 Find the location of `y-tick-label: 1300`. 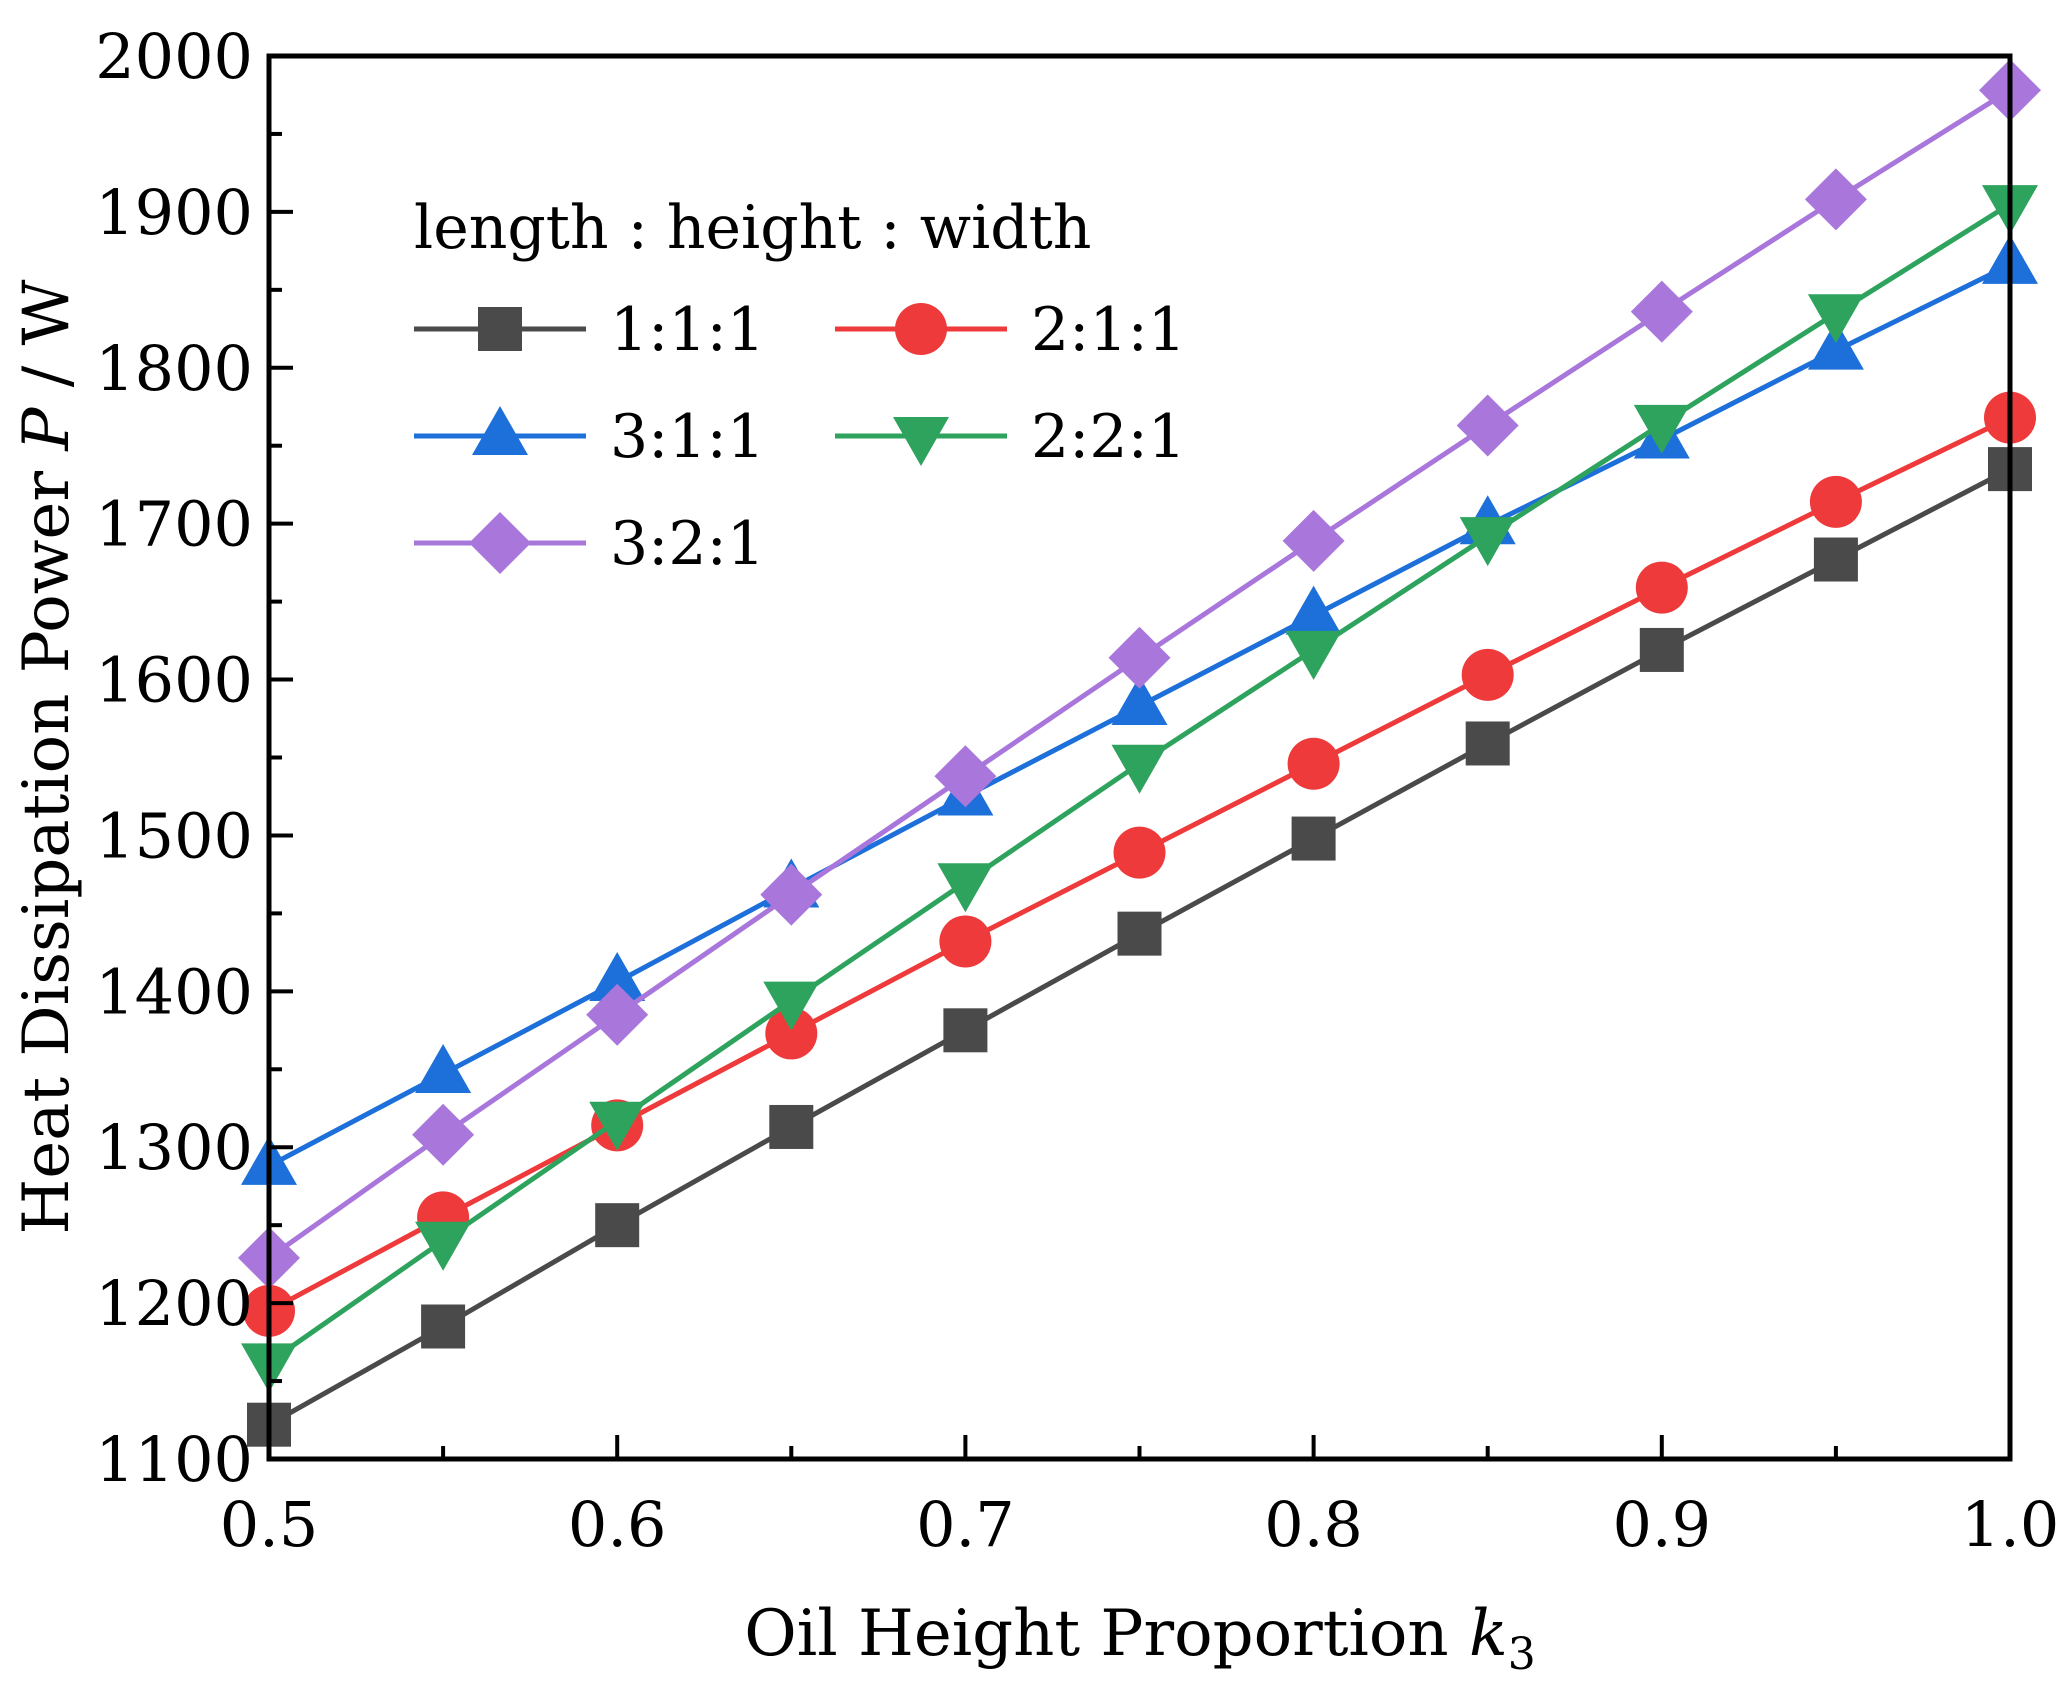

y-tick-label: 1300 is located at coordinates (174, 1147).